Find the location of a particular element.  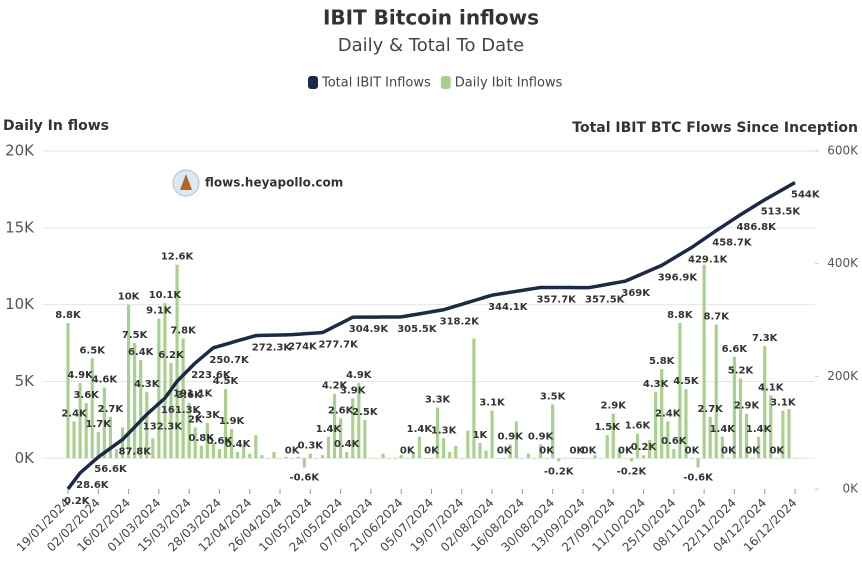

data-label: 4.6K is located at coordinates (105, 380).